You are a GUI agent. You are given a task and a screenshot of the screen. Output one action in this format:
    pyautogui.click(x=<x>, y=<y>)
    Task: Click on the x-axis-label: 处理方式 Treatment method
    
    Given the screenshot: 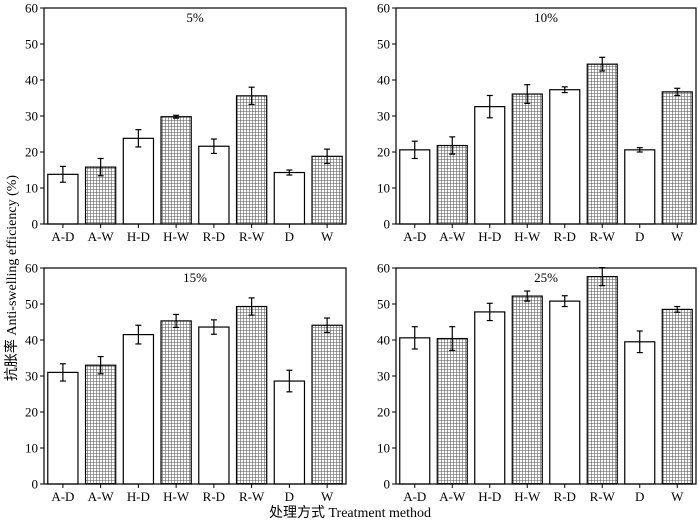 What is the action you would take?
    pyautogui.click(x=350, y=513)
    